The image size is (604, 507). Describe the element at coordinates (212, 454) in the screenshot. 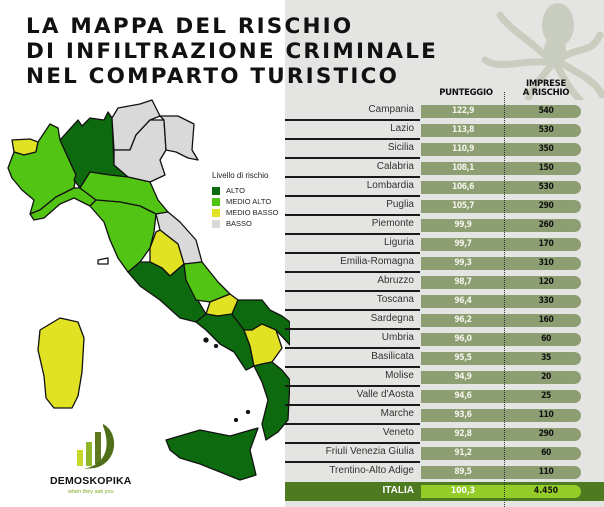

I see `region-sicilia` at that location.